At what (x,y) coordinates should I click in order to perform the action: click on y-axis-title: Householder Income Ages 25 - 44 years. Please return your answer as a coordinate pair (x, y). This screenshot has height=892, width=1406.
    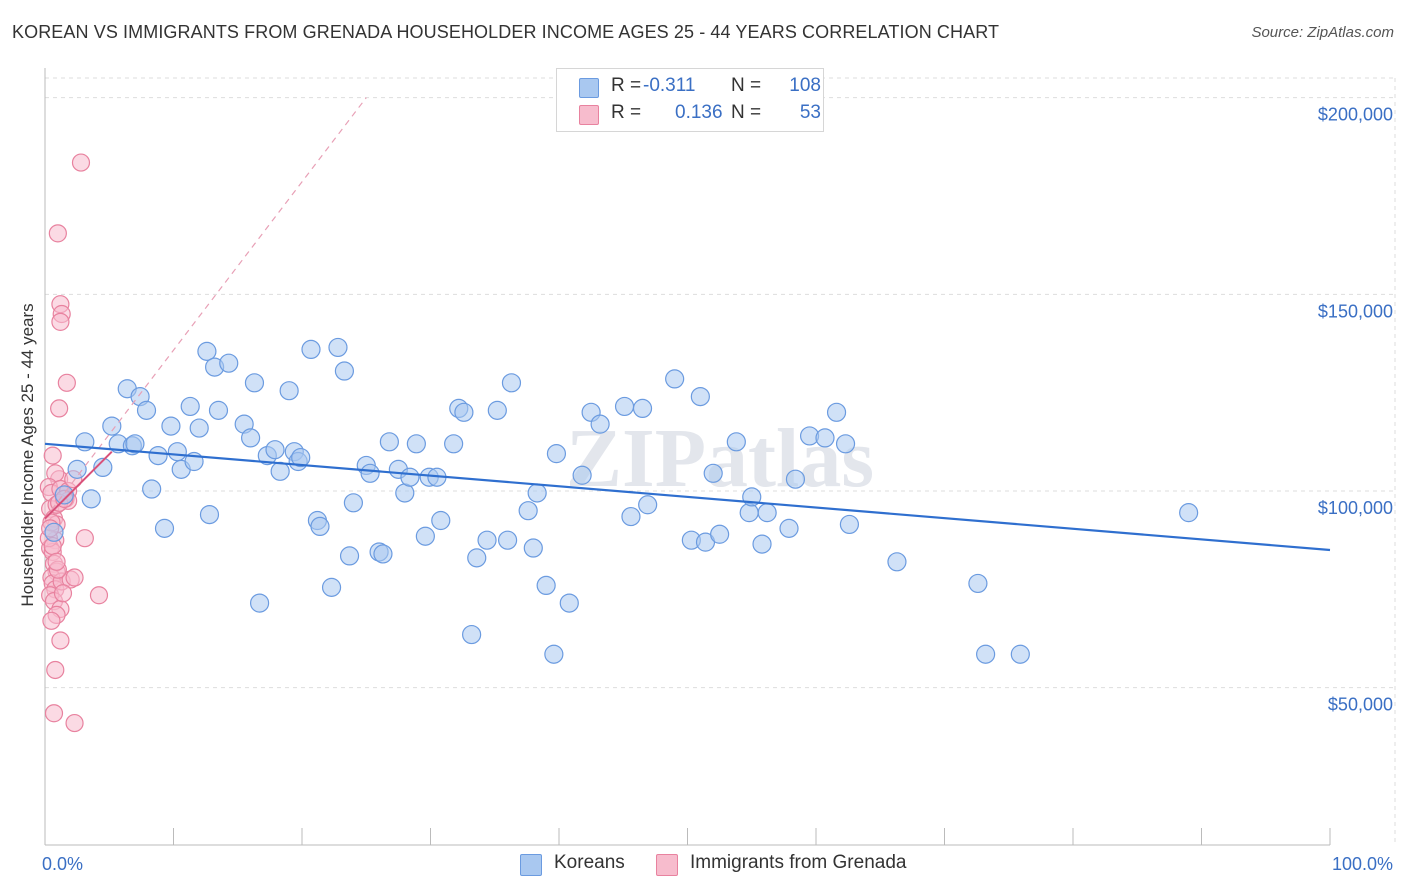
    Looking at the image, I should click on (27, 454).